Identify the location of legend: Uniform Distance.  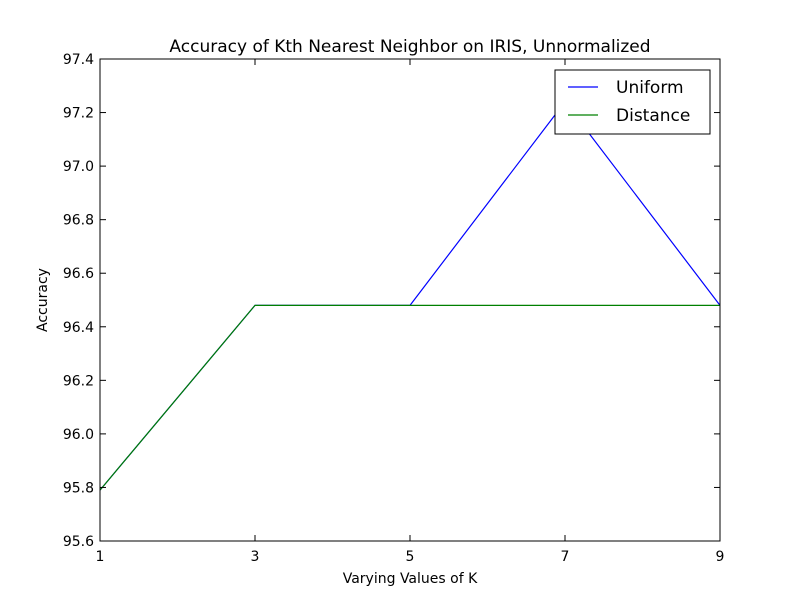
(632, 102).